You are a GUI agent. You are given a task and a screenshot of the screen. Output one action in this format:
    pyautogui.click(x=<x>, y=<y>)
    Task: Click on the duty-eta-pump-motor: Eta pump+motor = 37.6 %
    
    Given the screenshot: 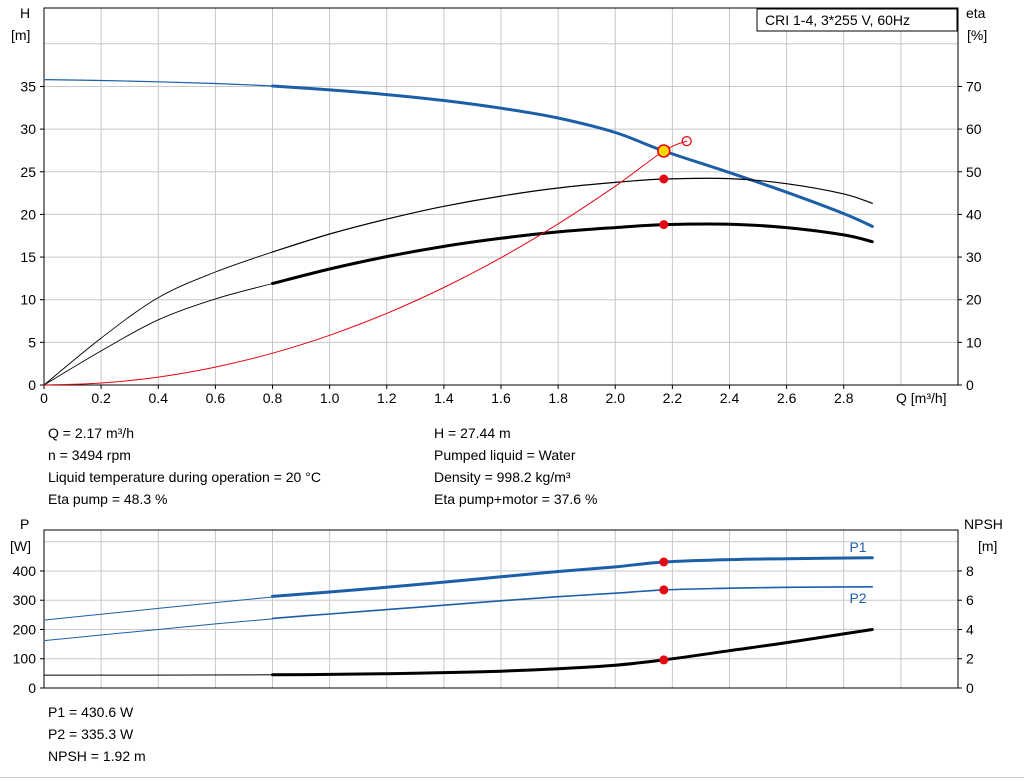 What is the action you would take?
    pyautogui.click(x=516, y=499)
    